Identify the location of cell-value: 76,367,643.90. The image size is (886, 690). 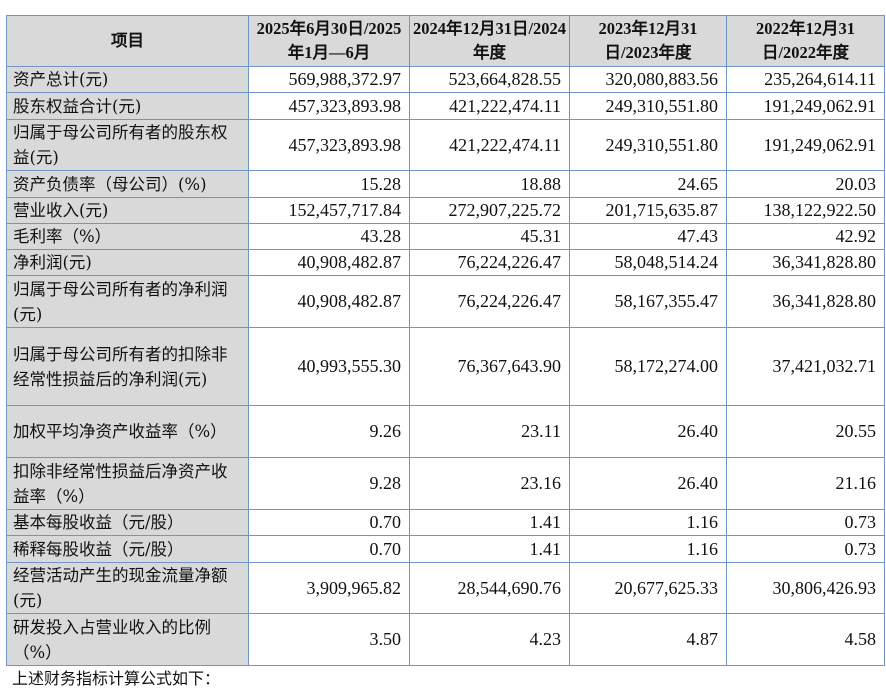
(489, 366).